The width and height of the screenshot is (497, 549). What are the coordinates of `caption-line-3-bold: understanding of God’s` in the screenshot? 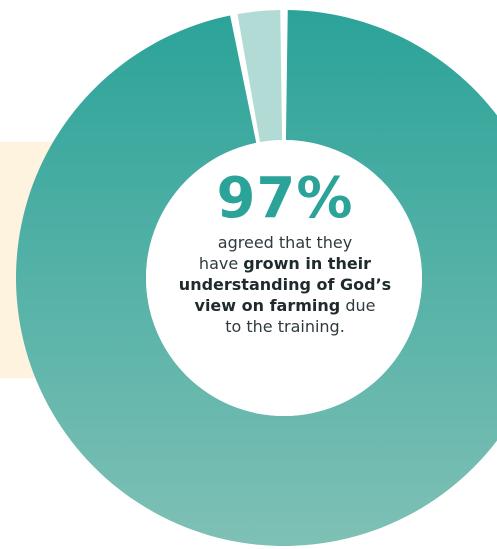 It's located at (285, 284).